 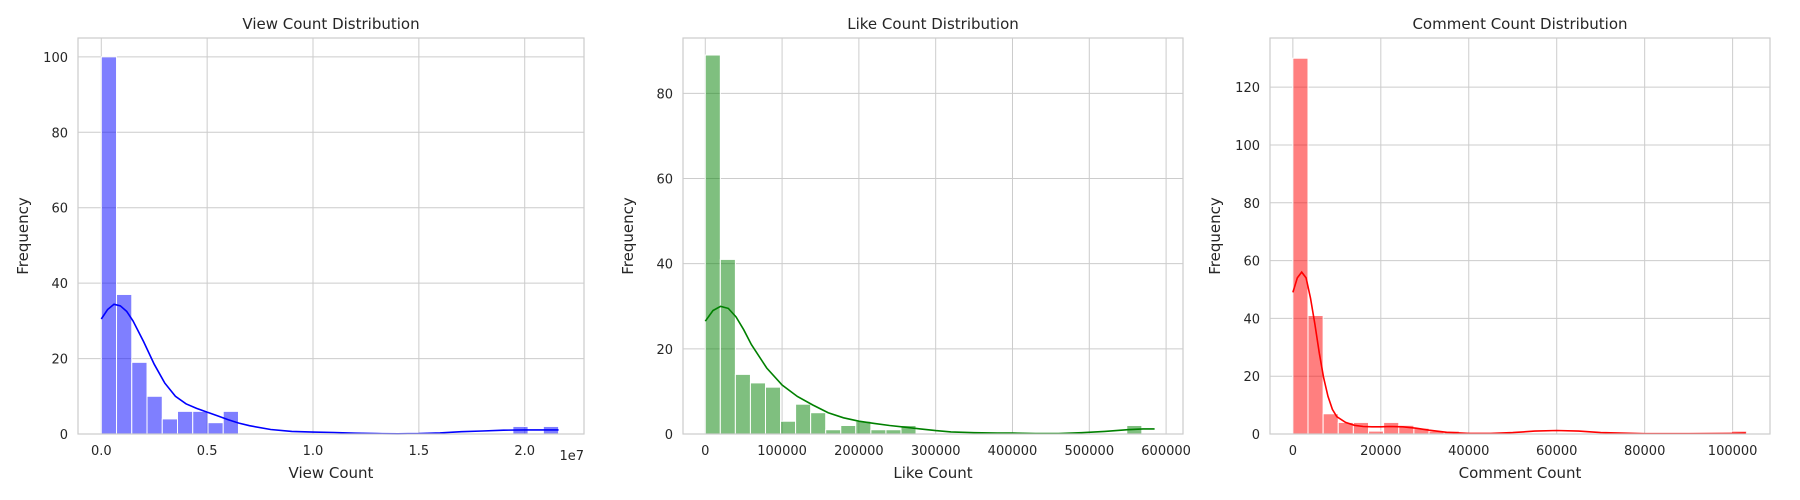 What do you see at coordinates (1519, 24) in the screenshot?
I see `chart-title: Comment Count Distribution` at bounding box center [1519, 24].